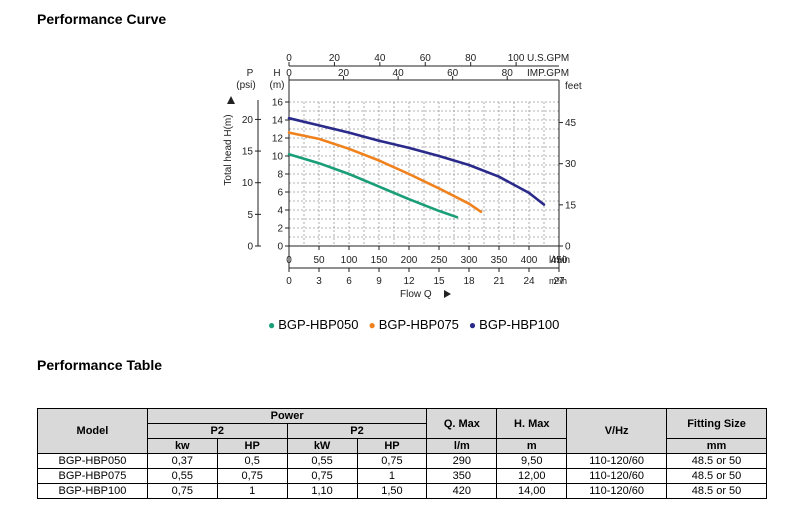 The height and width of the screenshot is (517, 800). Describe the element at coordinates (462, 491) in the screenshot. I see `cell-qmax: 420` at that location.